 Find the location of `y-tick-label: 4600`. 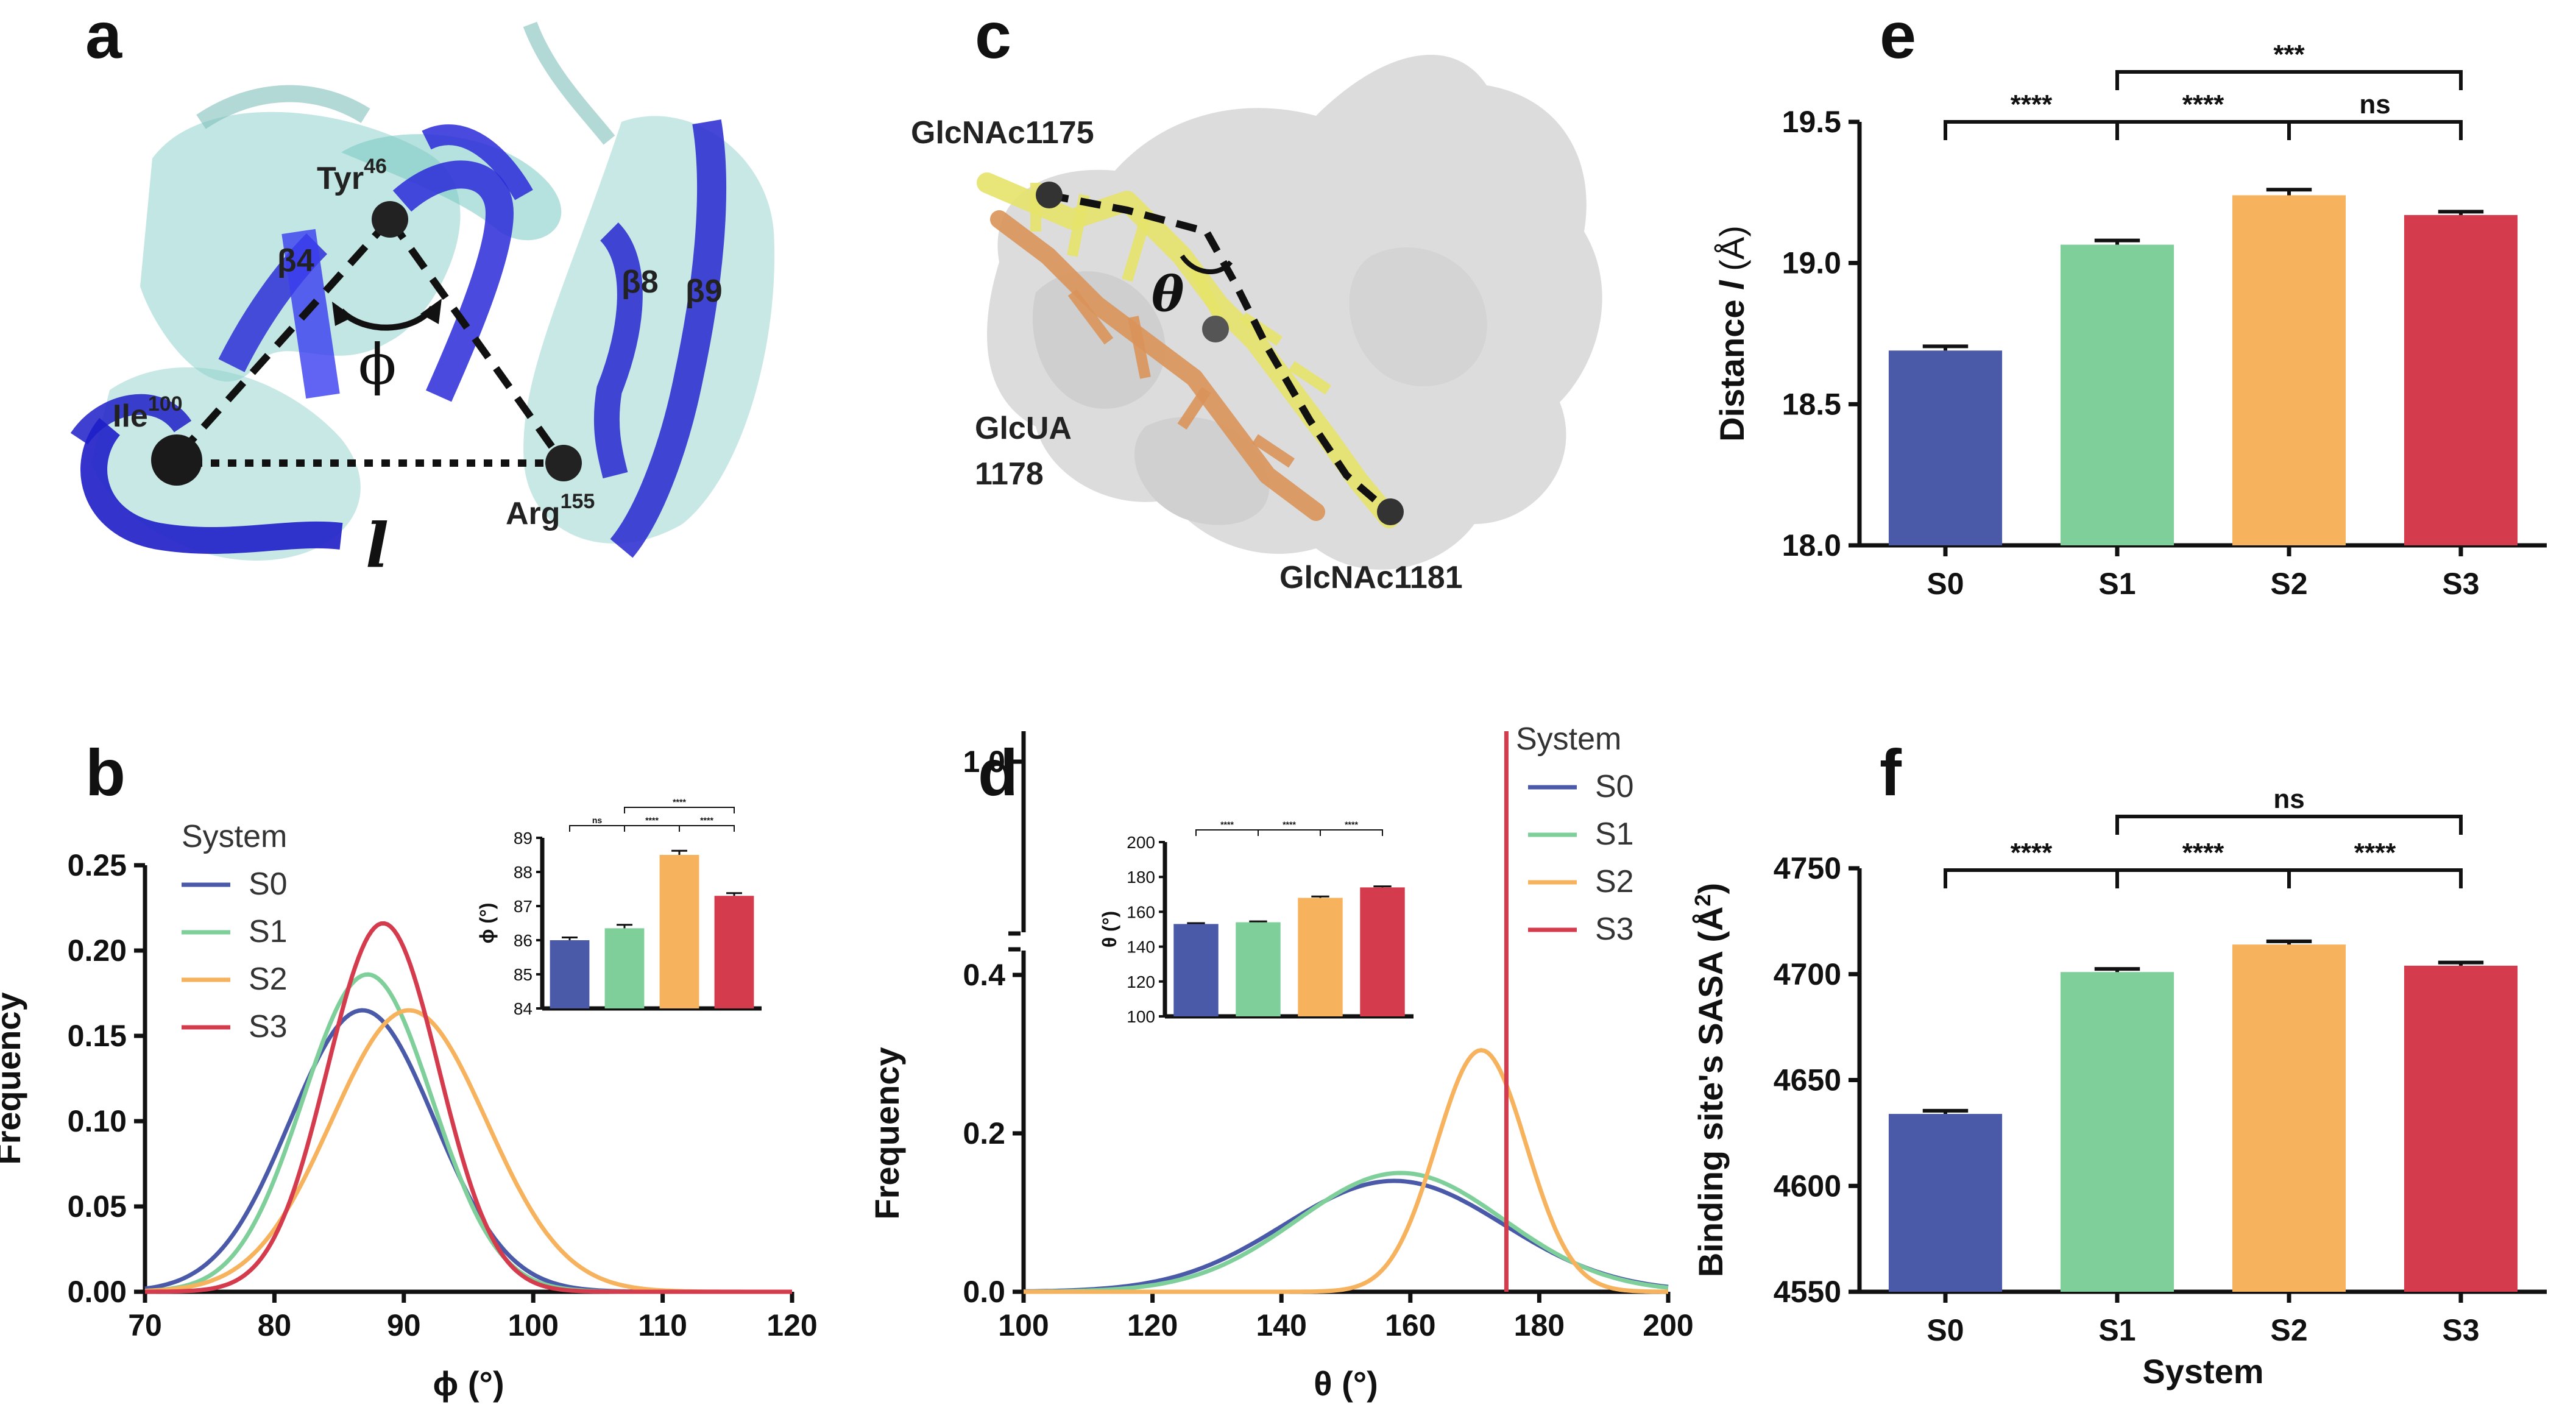

y-tick-label: 4600 is located at coordinates (1807, 1186).